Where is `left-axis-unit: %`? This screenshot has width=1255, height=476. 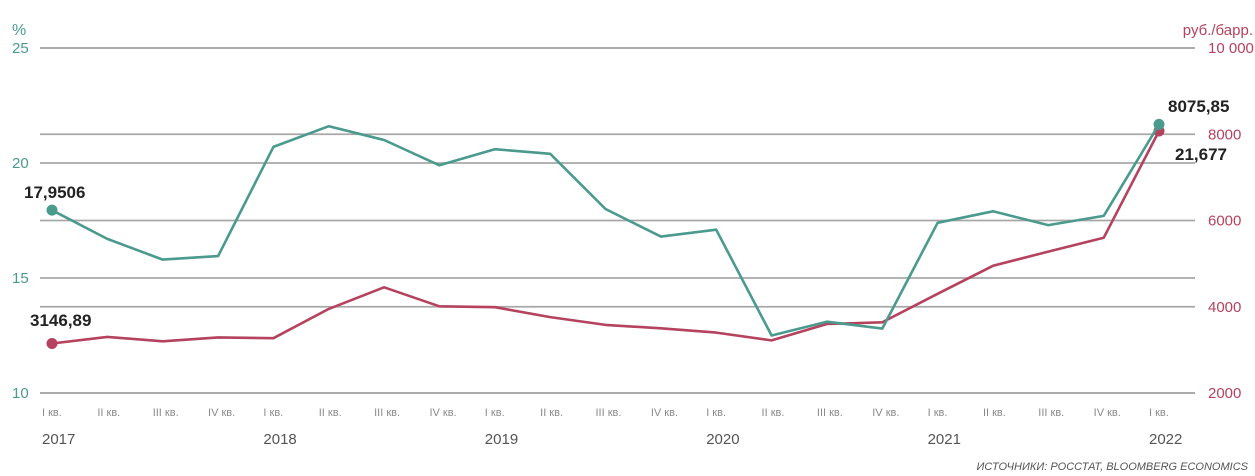
left-axis-unit: % is located at coordinates (19, 30).